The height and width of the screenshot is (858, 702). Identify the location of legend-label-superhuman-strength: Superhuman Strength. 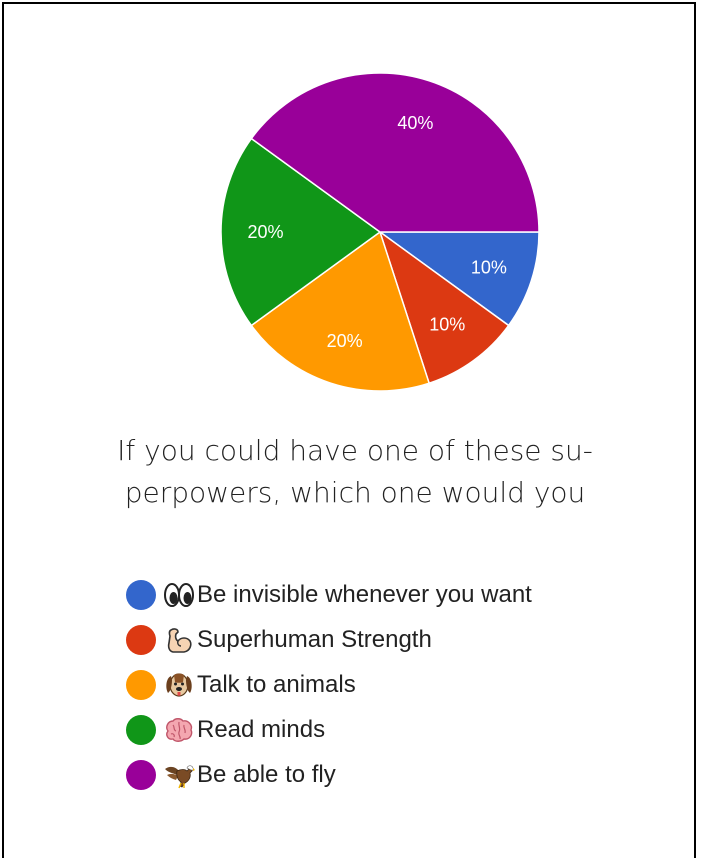
(314, 639).